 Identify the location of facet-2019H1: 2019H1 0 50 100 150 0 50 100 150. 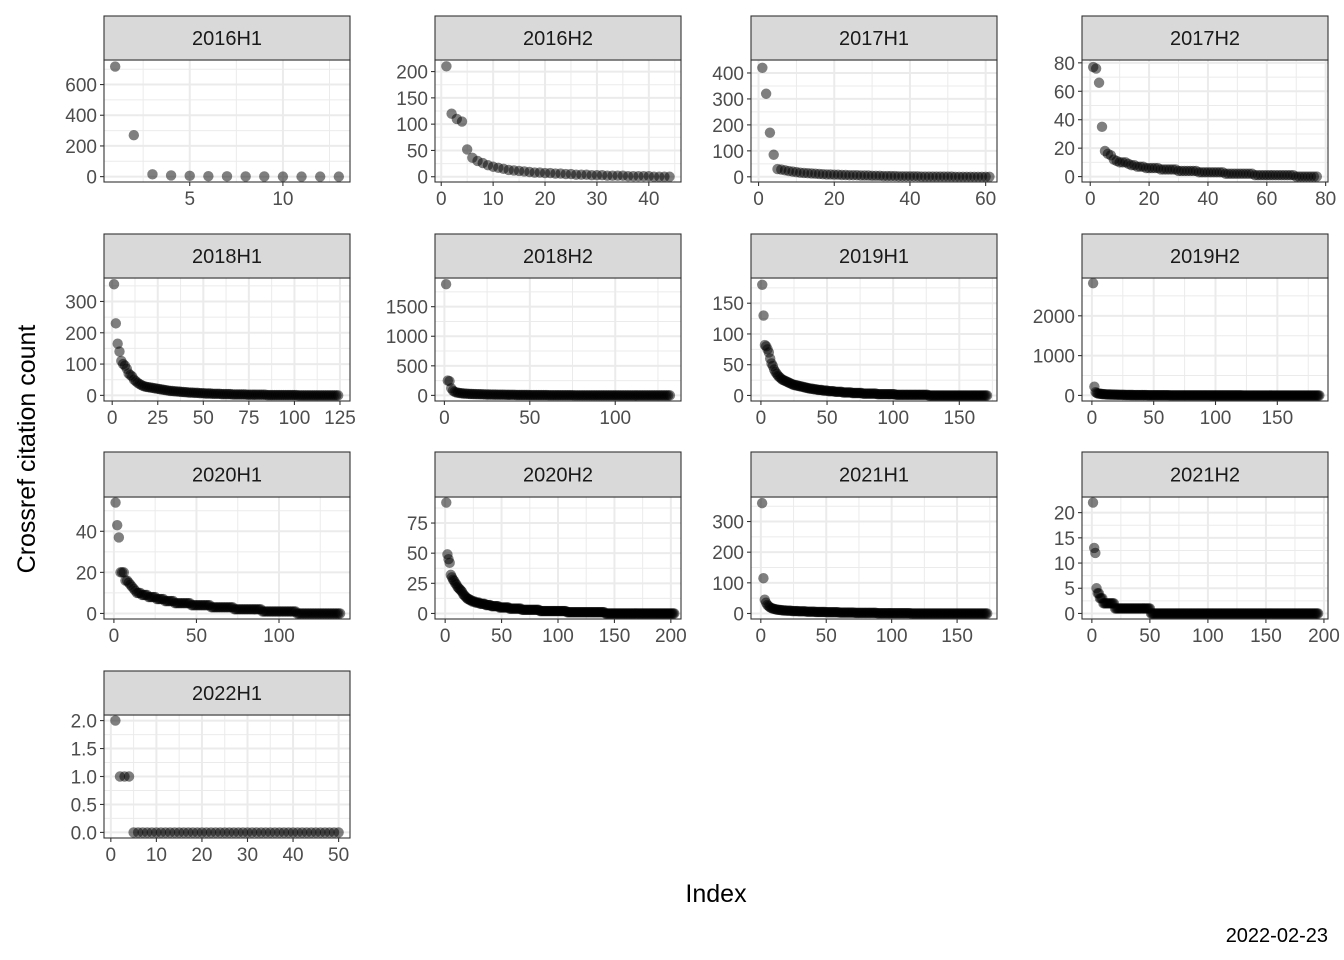
(855, 331).